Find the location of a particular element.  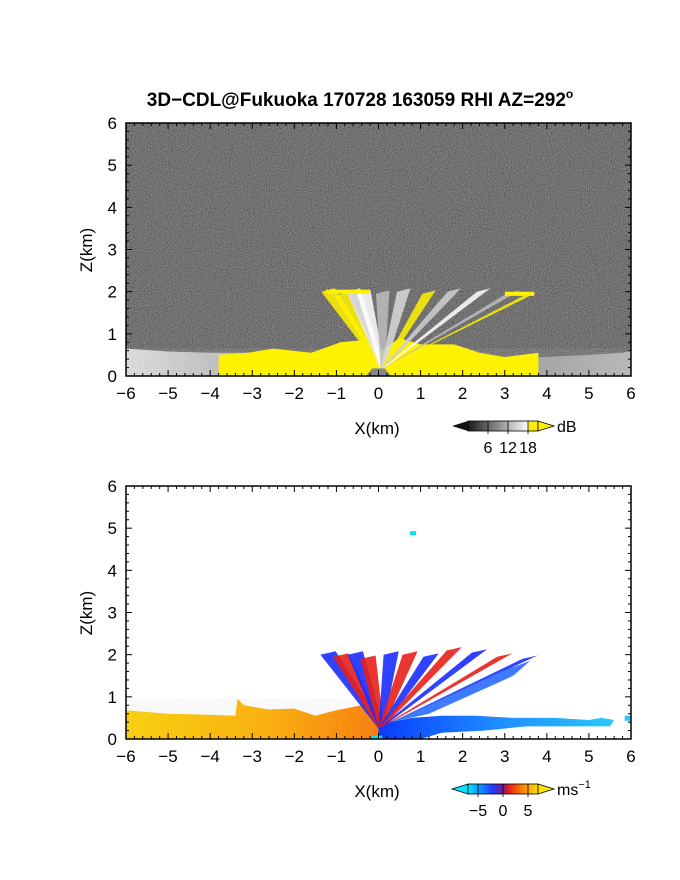

snr-colorbar-low-arrow is located at coordinates (460, 426).